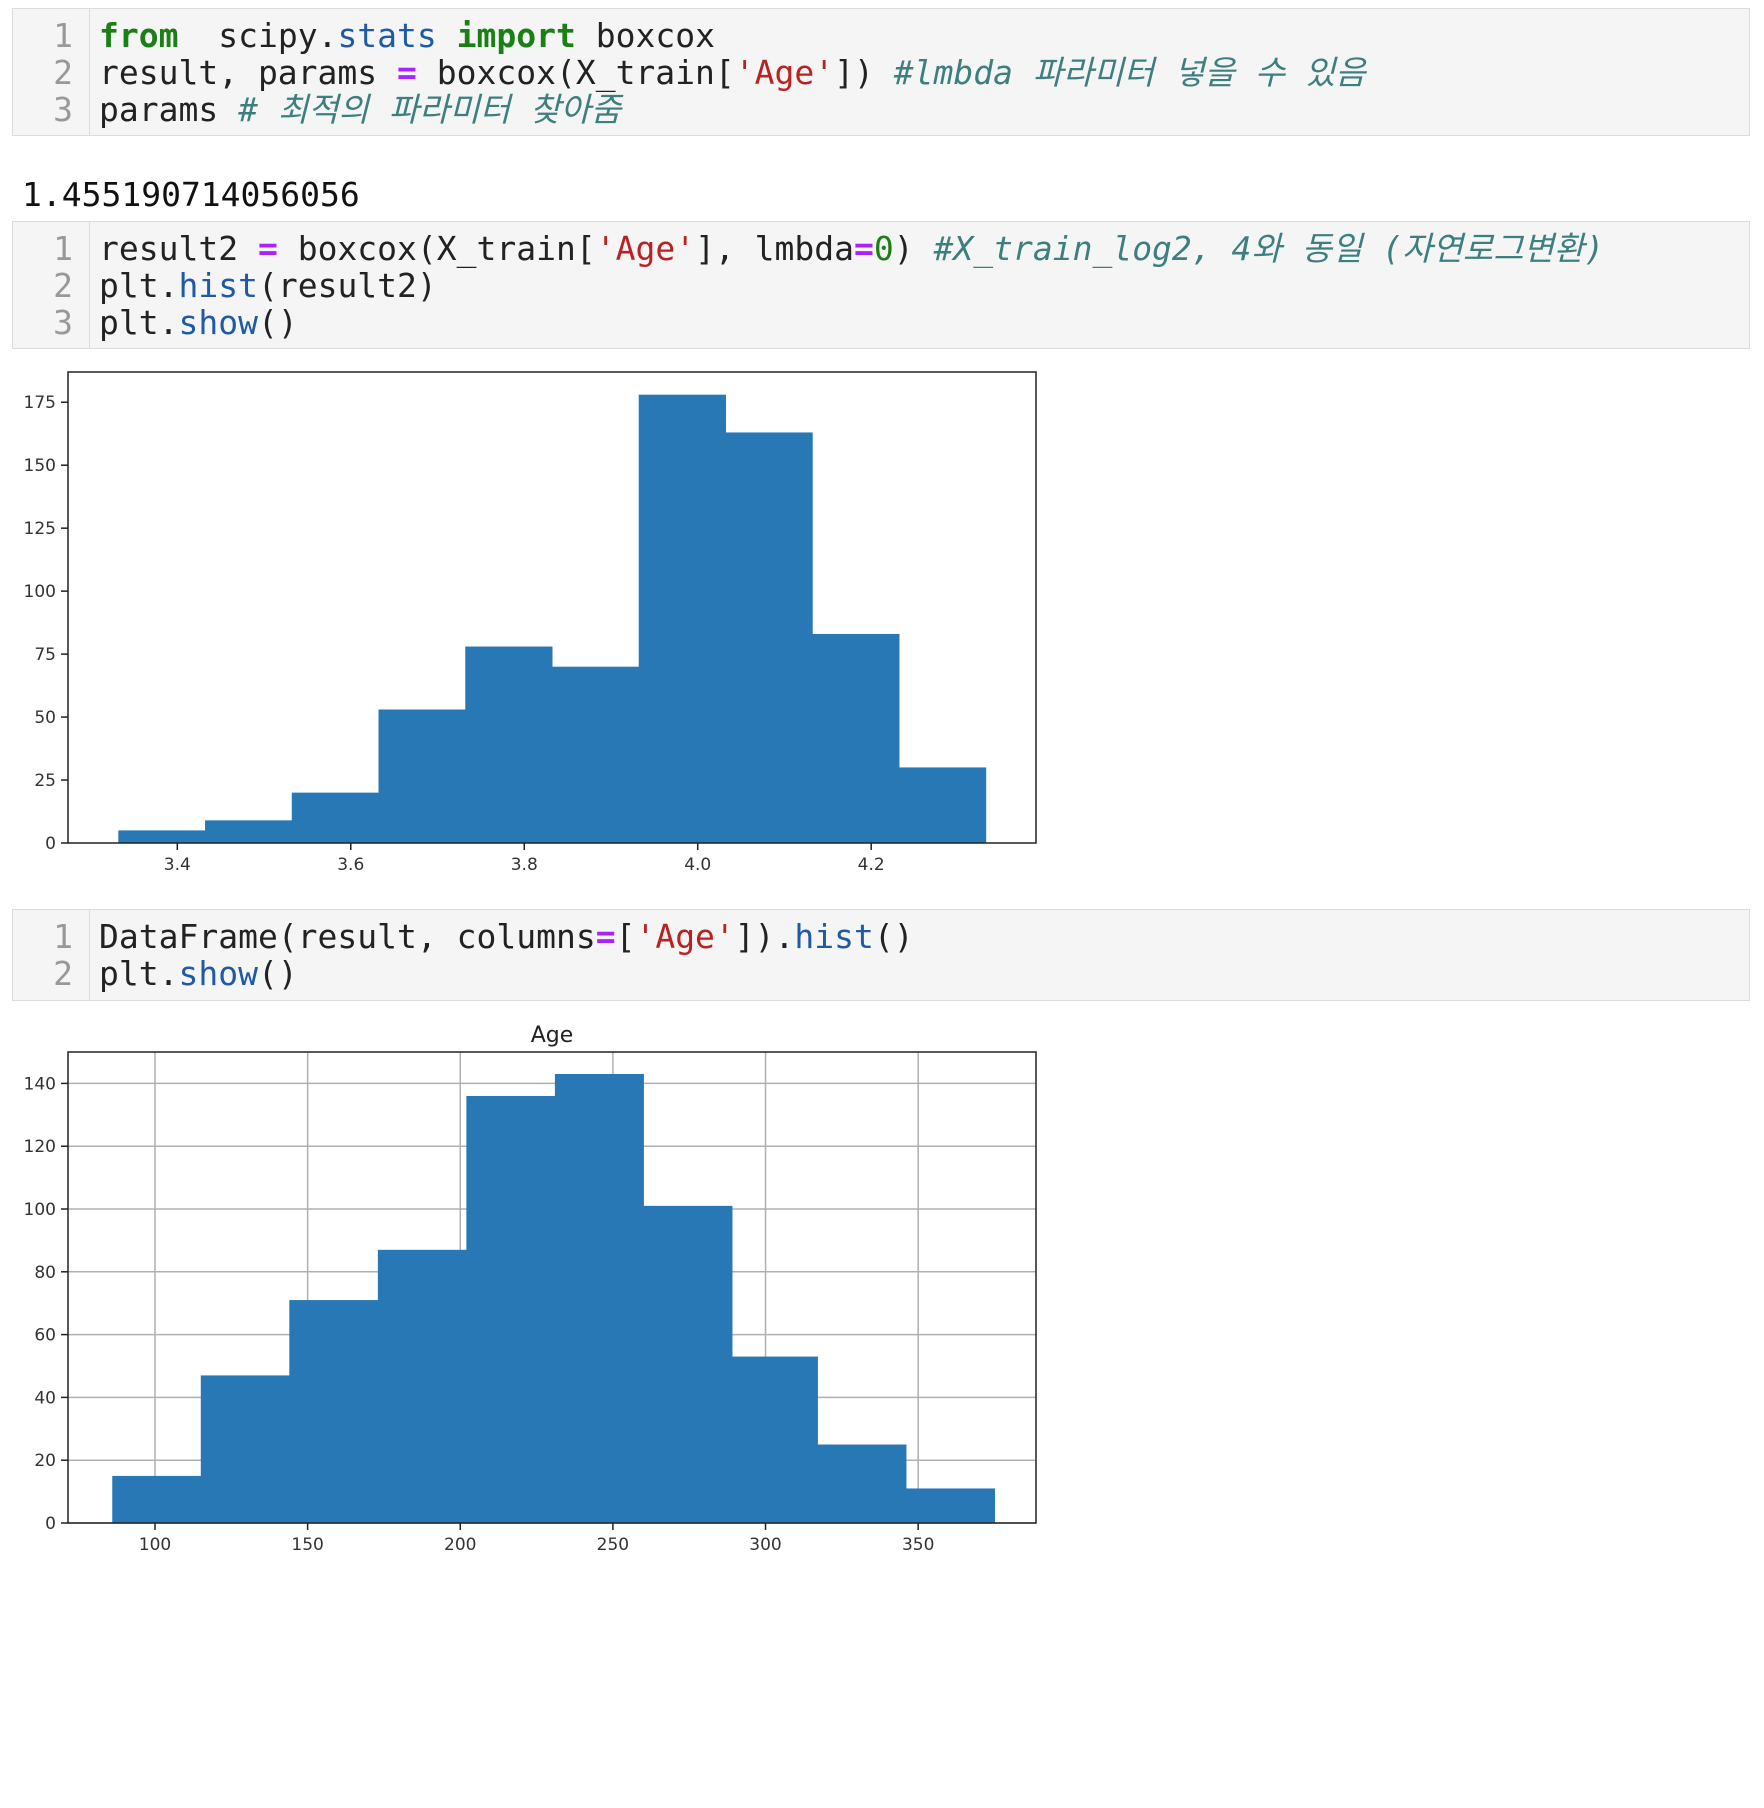 This screenshot has height=1808, width=1764. What do you see at coordinates (871, 865) in the screenshot?
I see `x-tick-label: 4.2` at bounding box center [871, 865].